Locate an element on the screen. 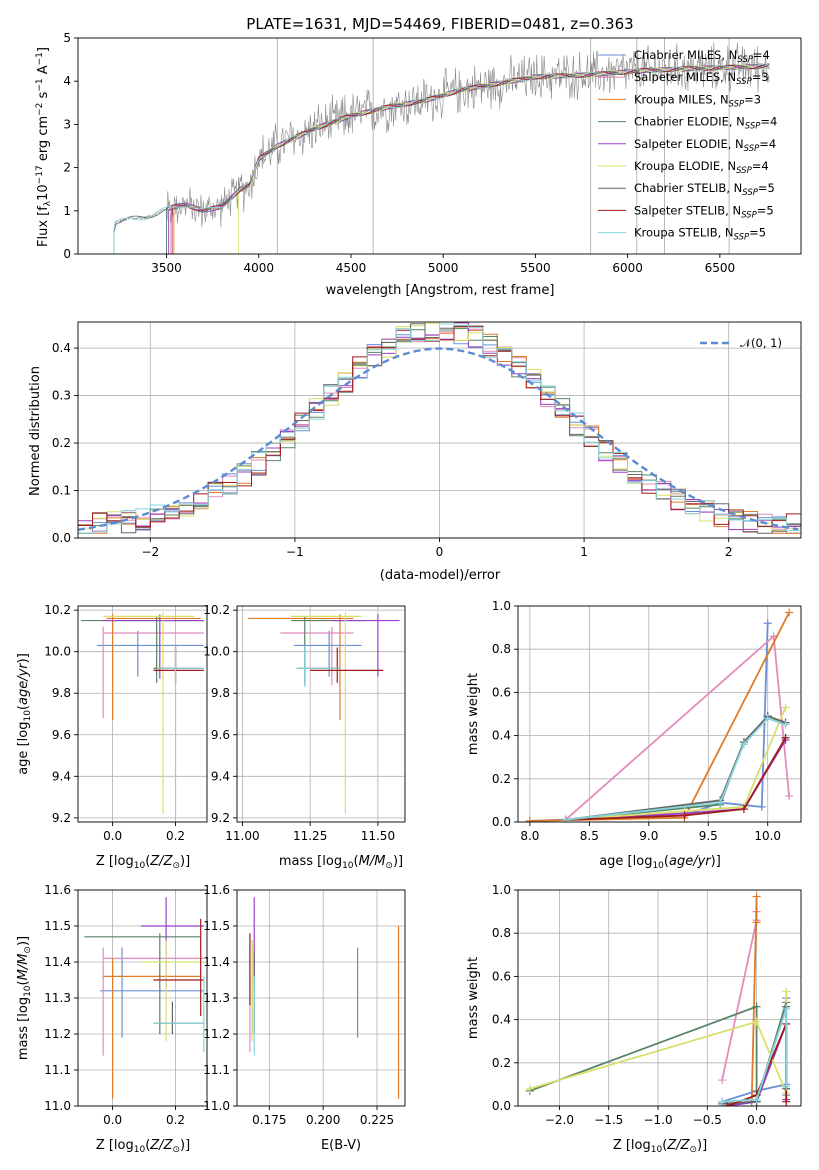 This screenshot has width=819, height=1170. x-tick-label: −2.0 is located at coordinates (559, 1120).